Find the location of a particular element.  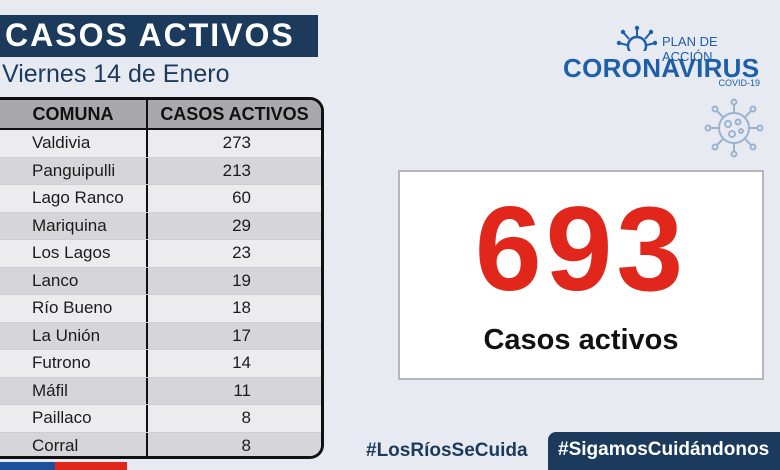

header-comuna: COMUNA is located at coordinates (73, 113).